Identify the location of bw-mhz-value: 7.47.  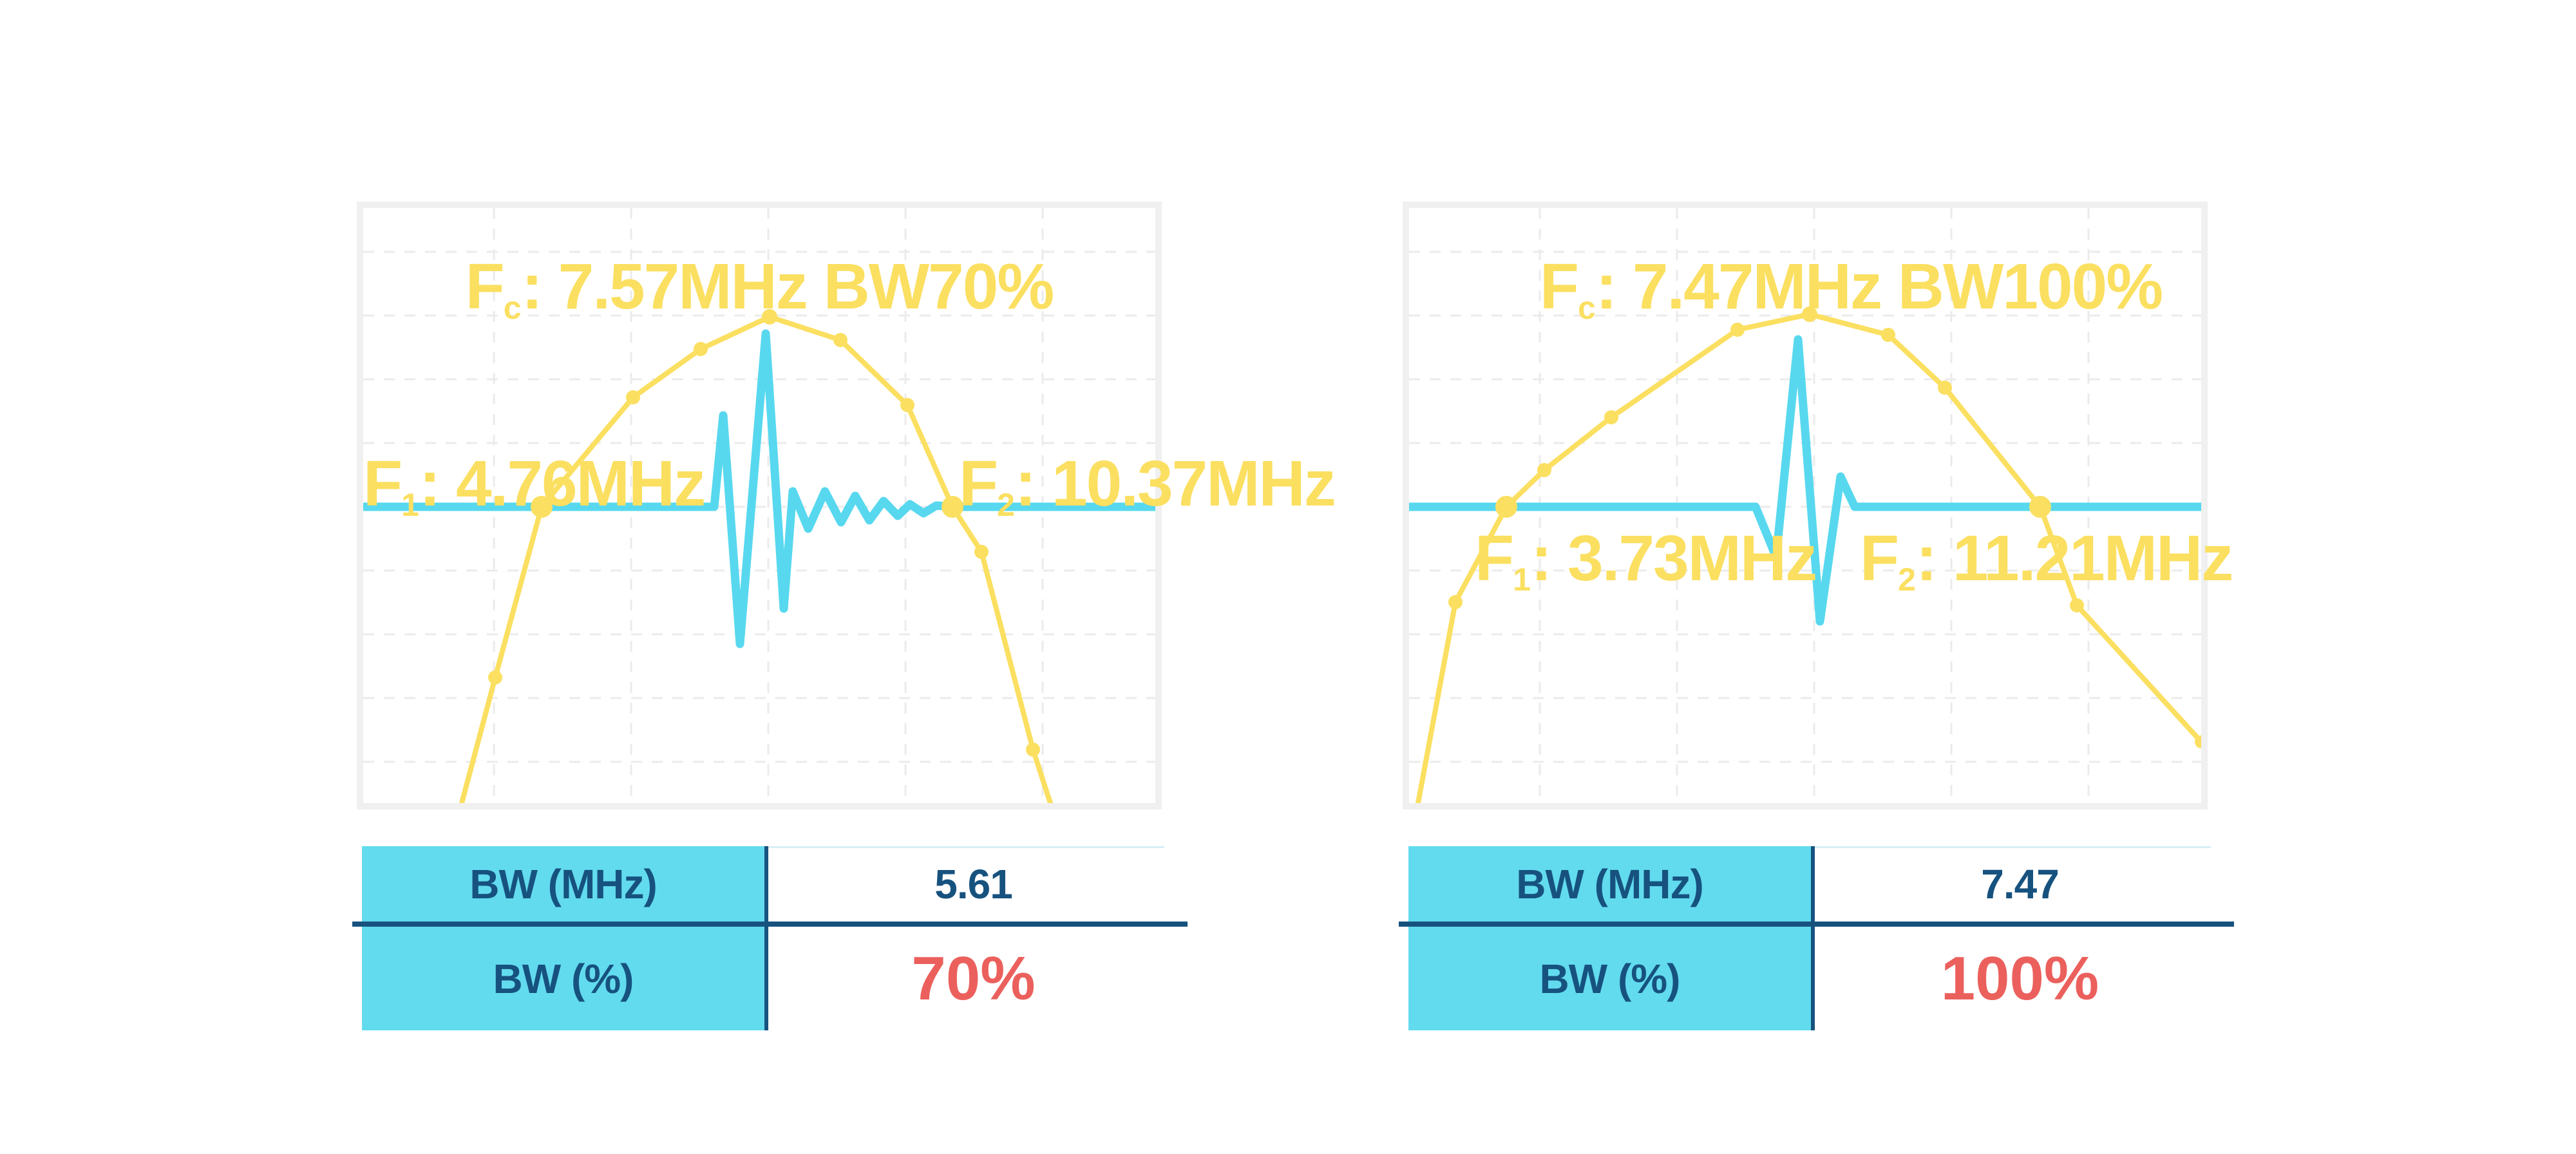
(2020, 884).